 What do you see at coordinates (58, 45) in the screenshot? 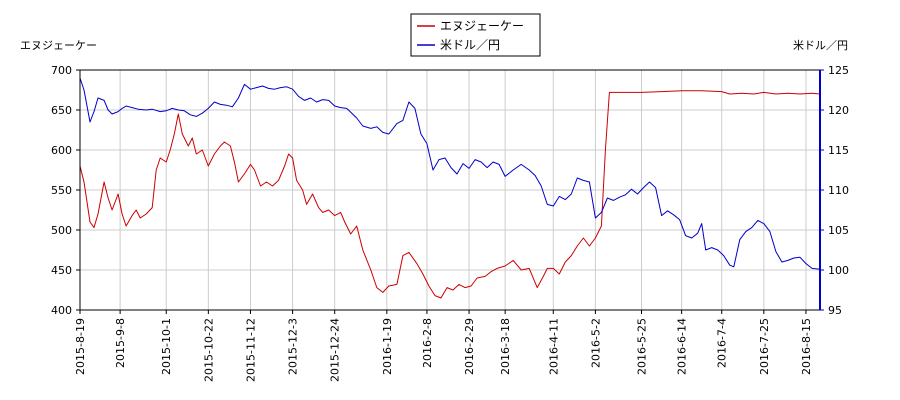
I see `left-axis-title: エヌジェーケー` at bounding box center [58, 45].